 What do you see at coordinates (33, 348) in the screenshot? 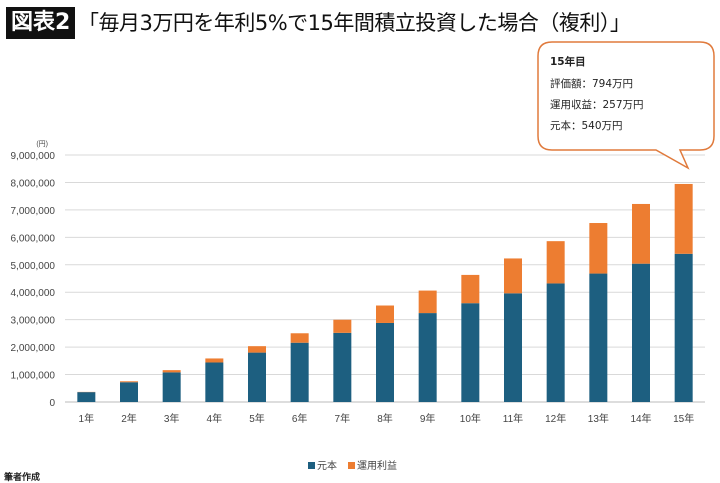
I see `y-tick-label: 2,000,000` at bounding box center [33, 348].